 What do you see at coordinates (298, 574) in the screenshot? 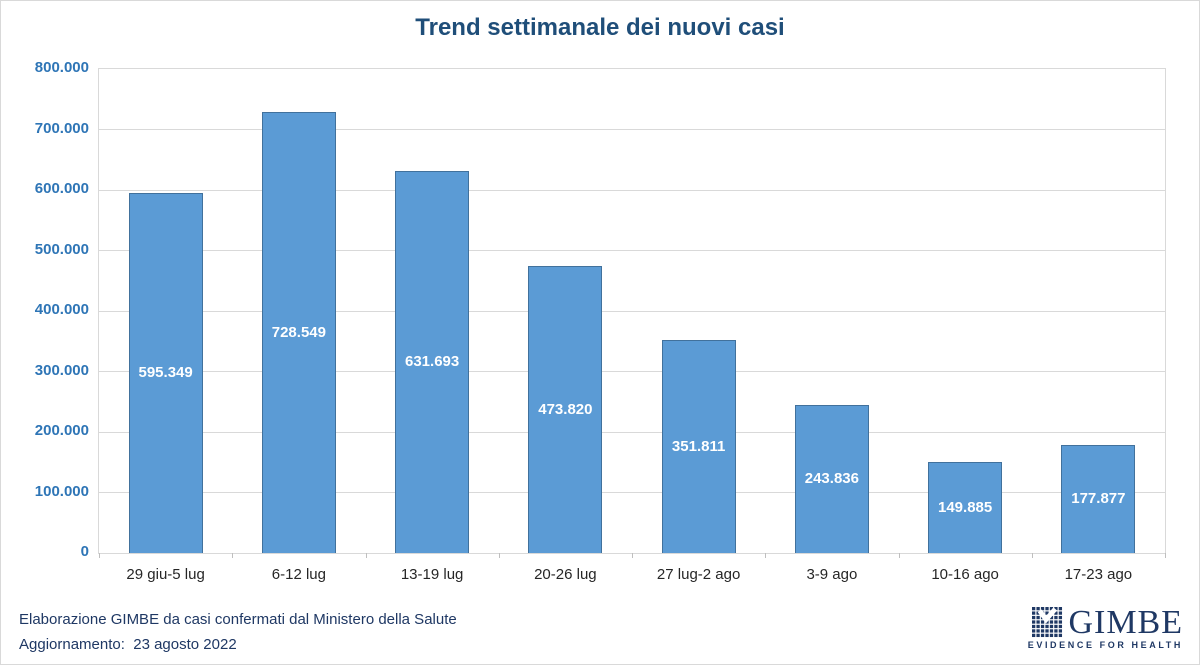
I see `x-axis-category-label: 6-12 lug` at bounding box center [298, 574].